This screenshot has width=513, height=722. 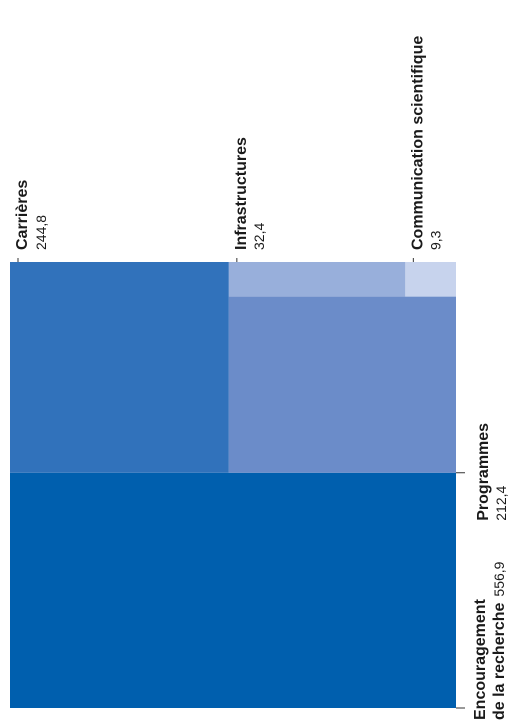 I want to click on label-group-encouragement: Encouragement de la recherche 556,9, so click(x=490, y=640).